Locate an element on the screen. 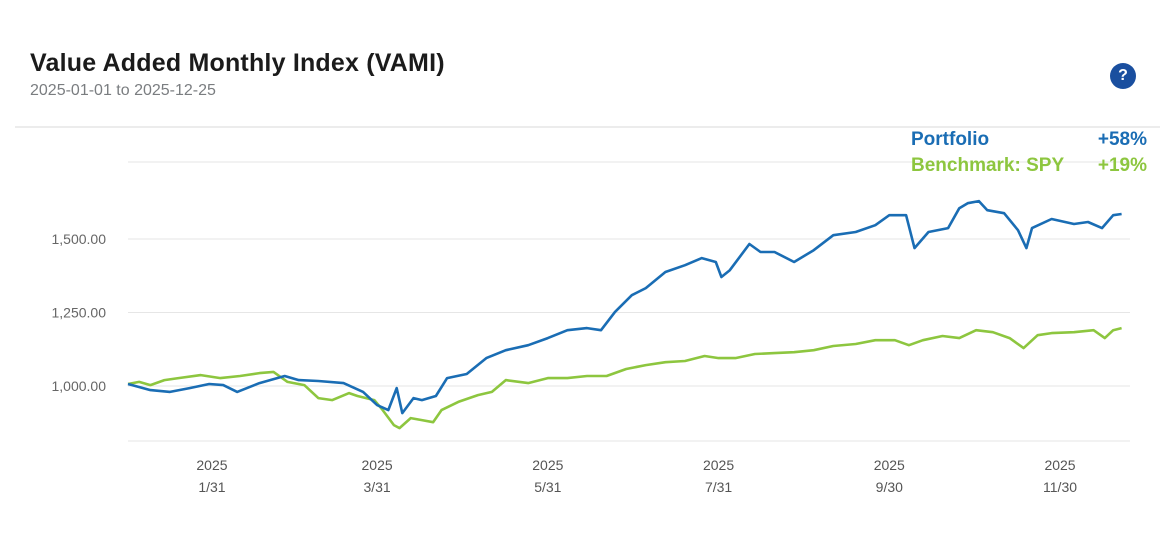  y-tick-label: 1,500.00 is located at coordinates (79, 239).